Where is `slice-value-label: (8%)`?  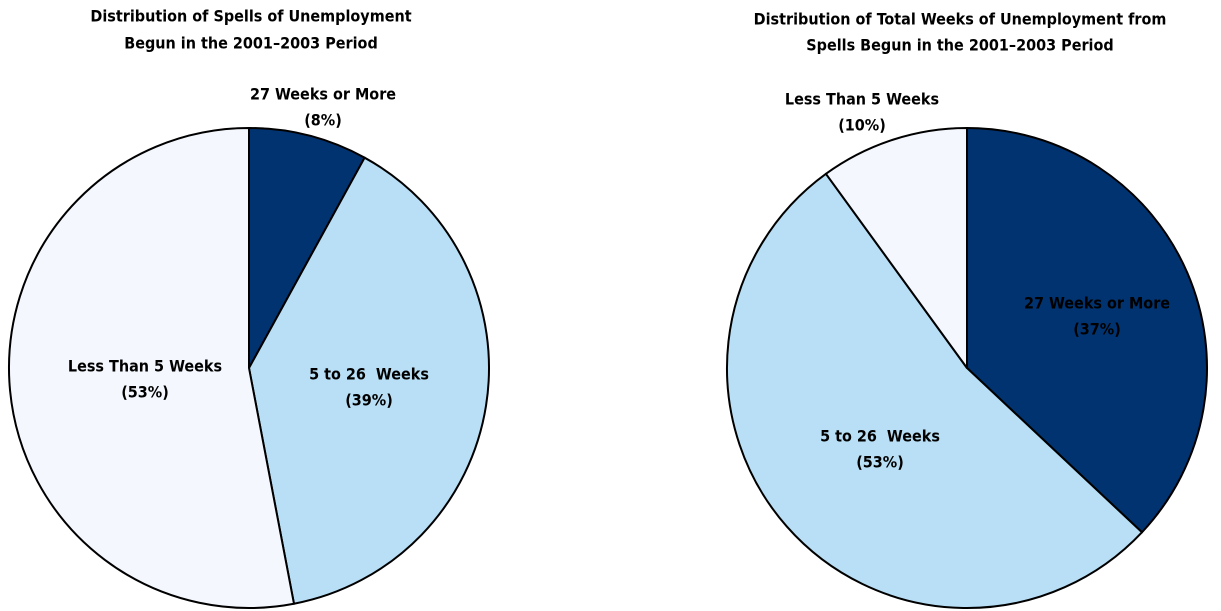
slice-value-label: (8%) is located at coordinates (323, 120).